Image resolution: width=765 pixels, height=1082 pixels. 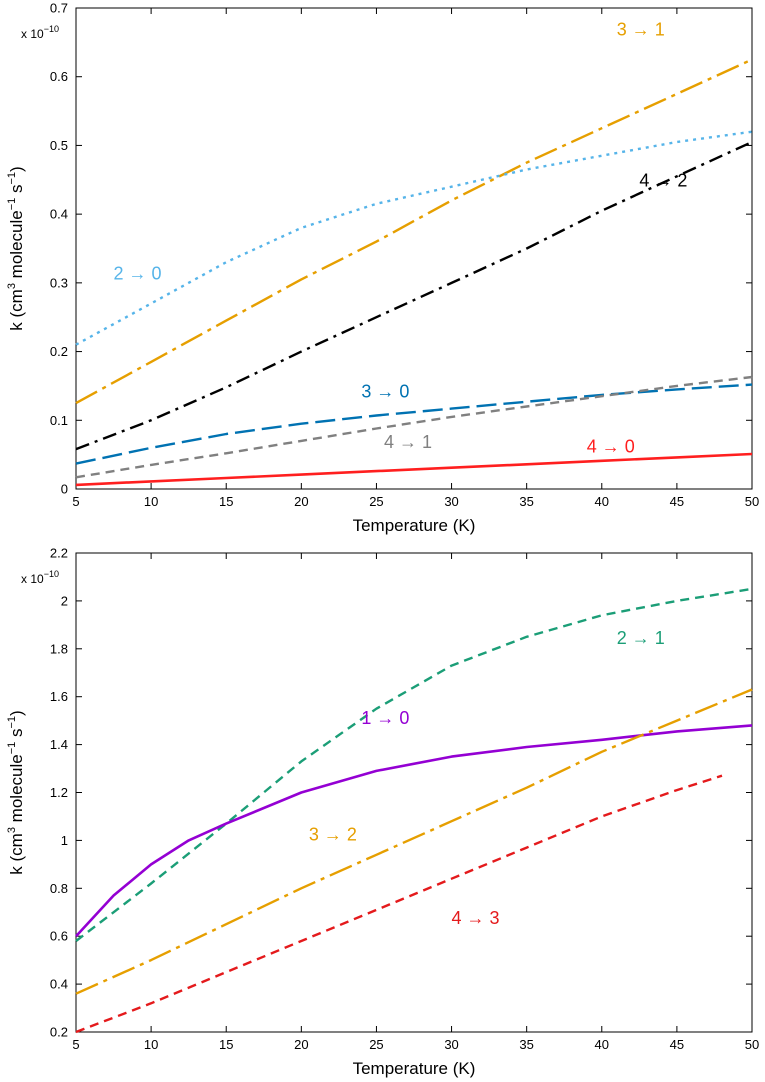 I want to click on y-tick-label: 1, so click(x=64, y=840).